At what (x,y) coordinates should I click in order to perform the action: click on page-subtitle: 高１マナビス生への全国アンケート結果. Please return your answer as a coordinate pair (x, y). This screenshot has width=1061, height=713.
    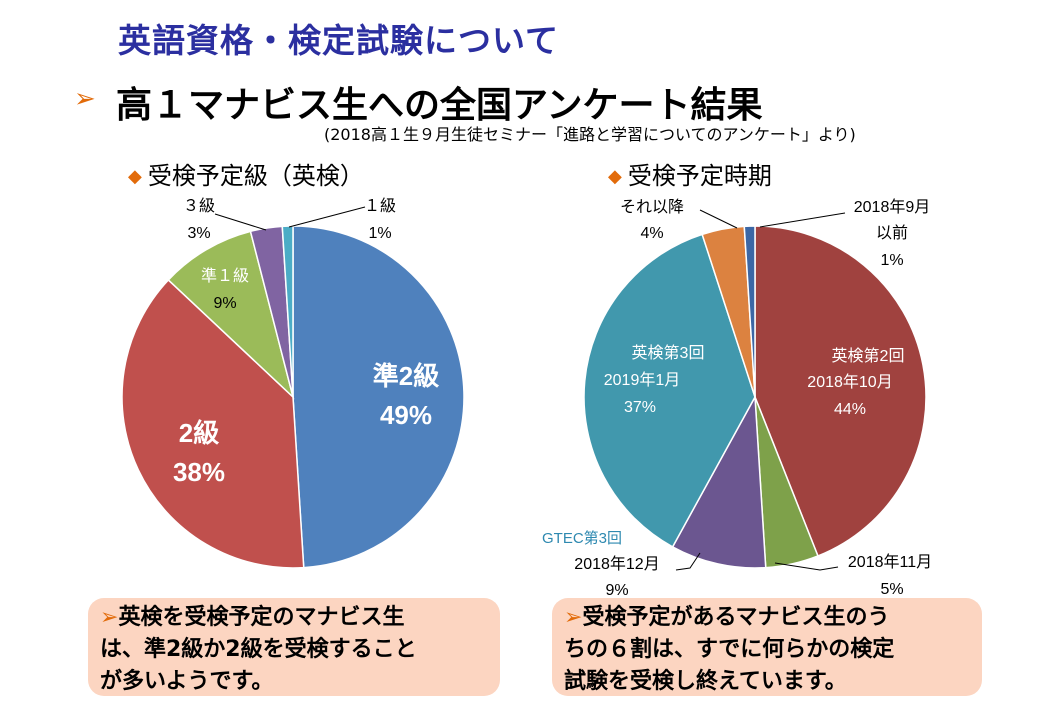
    Looking at the image, I should click on (439, 105).